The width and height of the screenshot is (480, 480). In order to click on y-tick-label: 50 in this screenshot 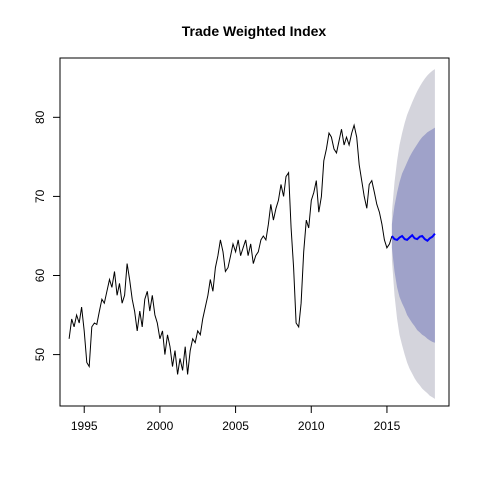, I will do `click(40, 355)`.